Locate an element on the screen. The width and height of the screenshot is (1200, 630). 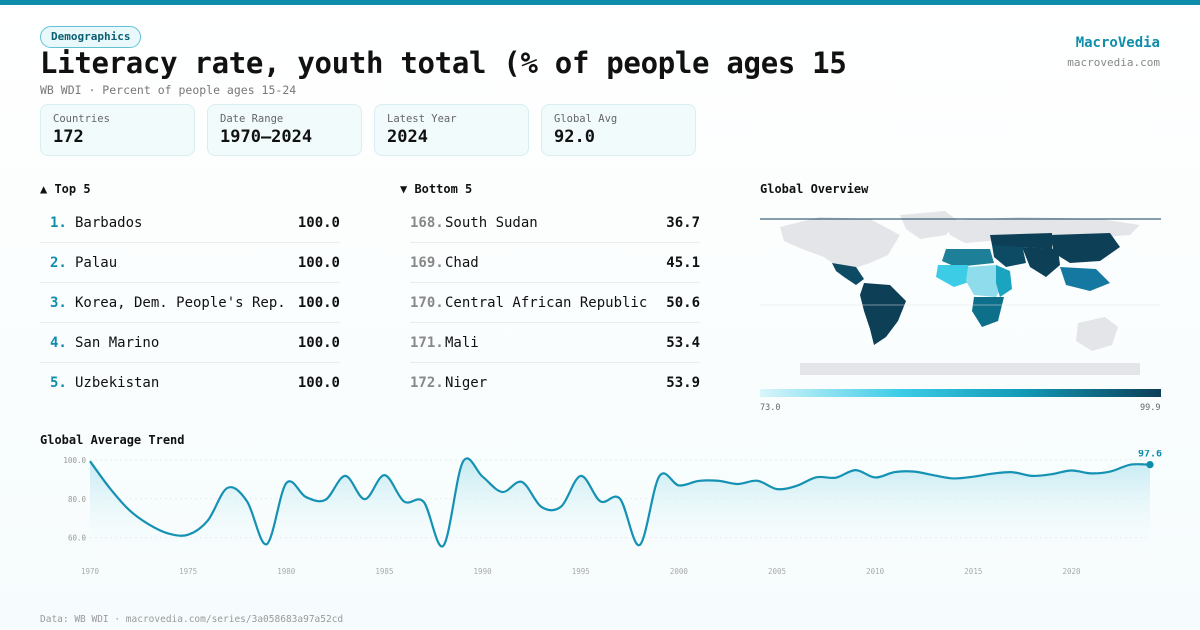
rank-number: 172. is located at coordinates (427, 383).